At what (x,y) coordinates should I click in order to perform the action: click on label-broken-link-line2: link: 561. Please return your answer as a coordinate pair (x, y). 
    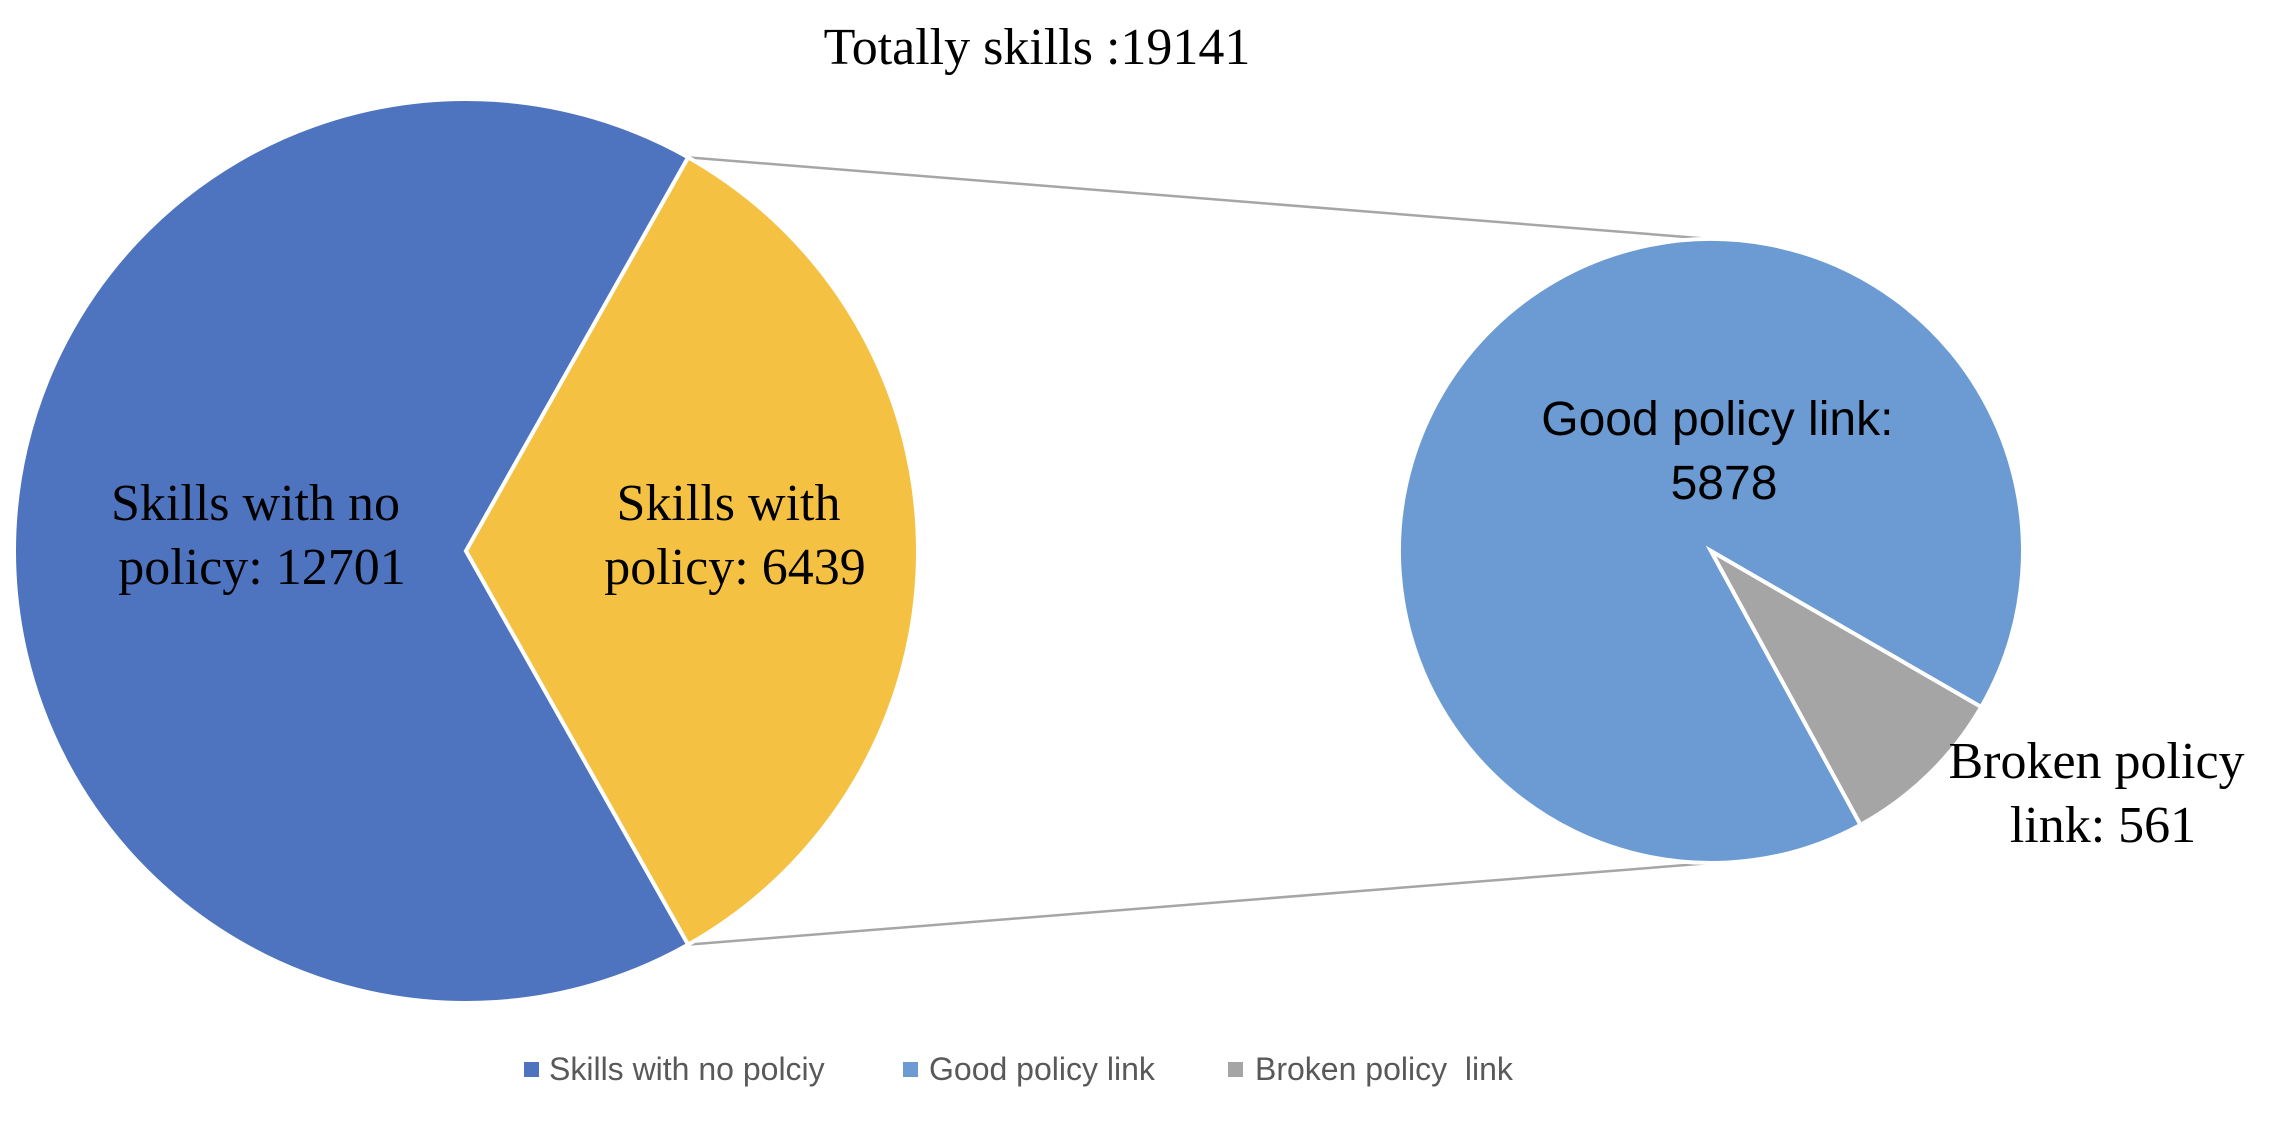
    Looking at the image, I should click on (2103, 825).